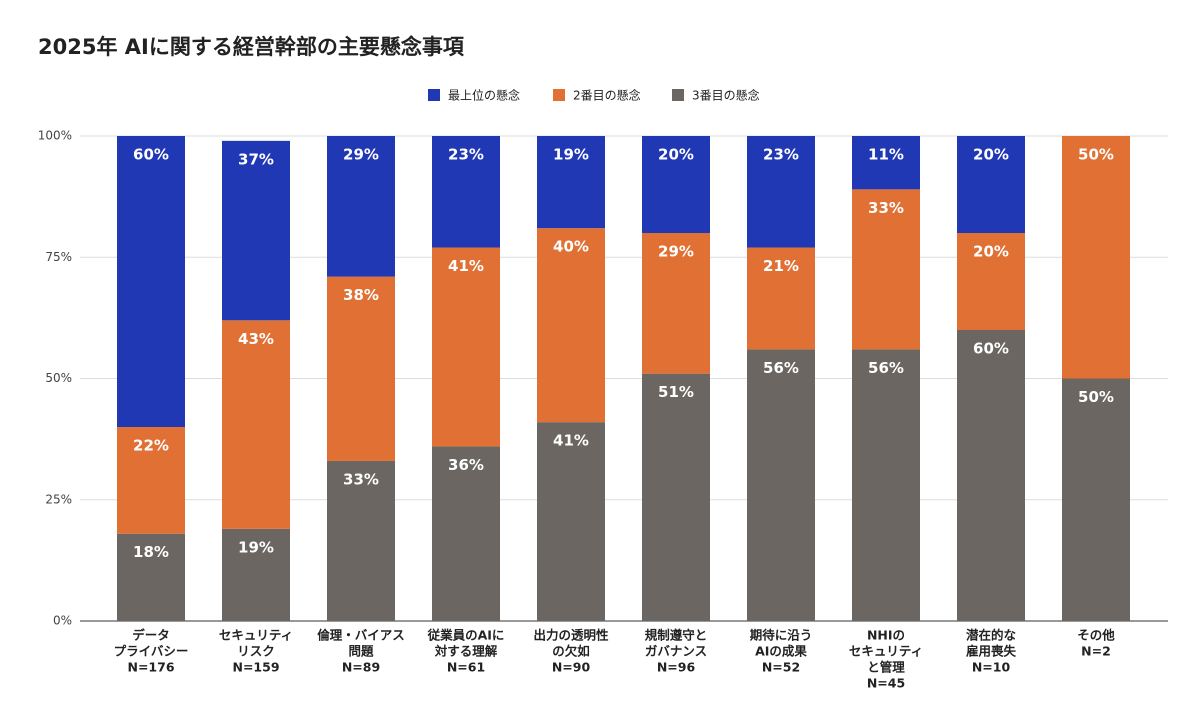 Image resolution: width=1200 pixels, height=728 pixels. What do you see at coordinates (256, 651) in the screenshot?
I see `x-tick-label: リスク` at bounding box center [256, 651].